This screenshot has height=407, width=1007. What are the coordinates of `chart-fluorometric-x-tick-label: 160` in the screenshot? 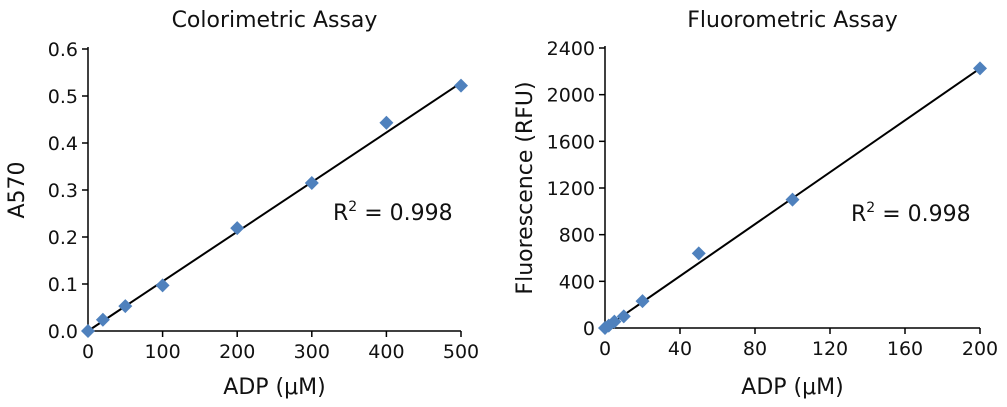 It's located at (905, 349).